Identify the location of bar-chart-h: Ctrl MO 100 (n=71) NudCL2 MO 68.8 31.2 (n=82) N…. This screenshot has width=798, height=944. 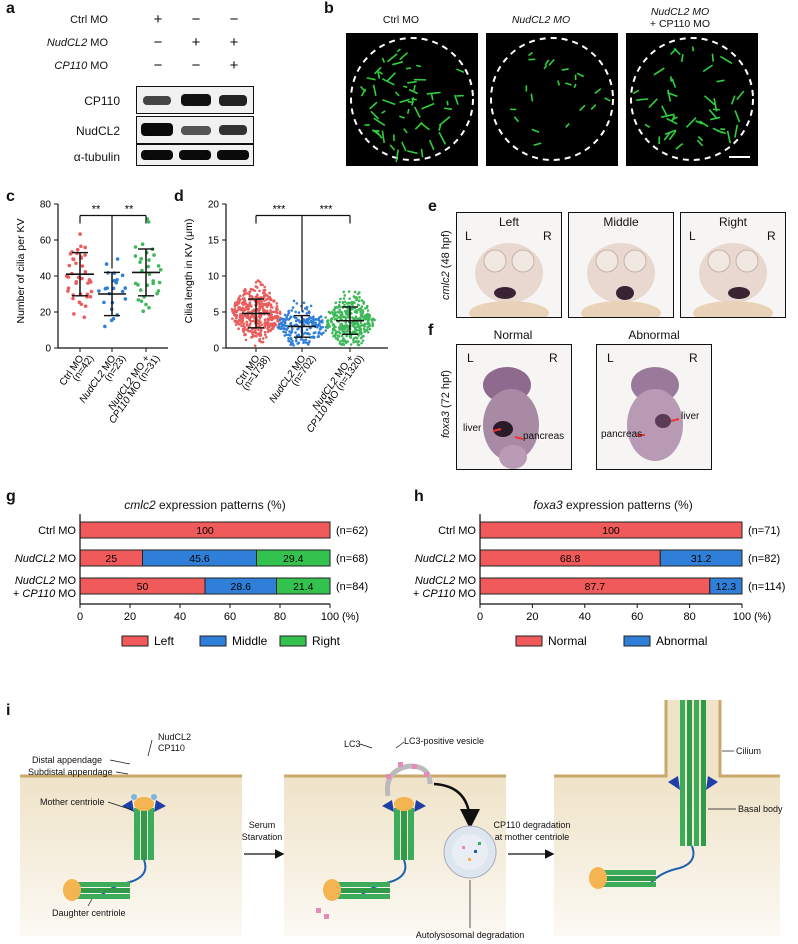
(599, 581).